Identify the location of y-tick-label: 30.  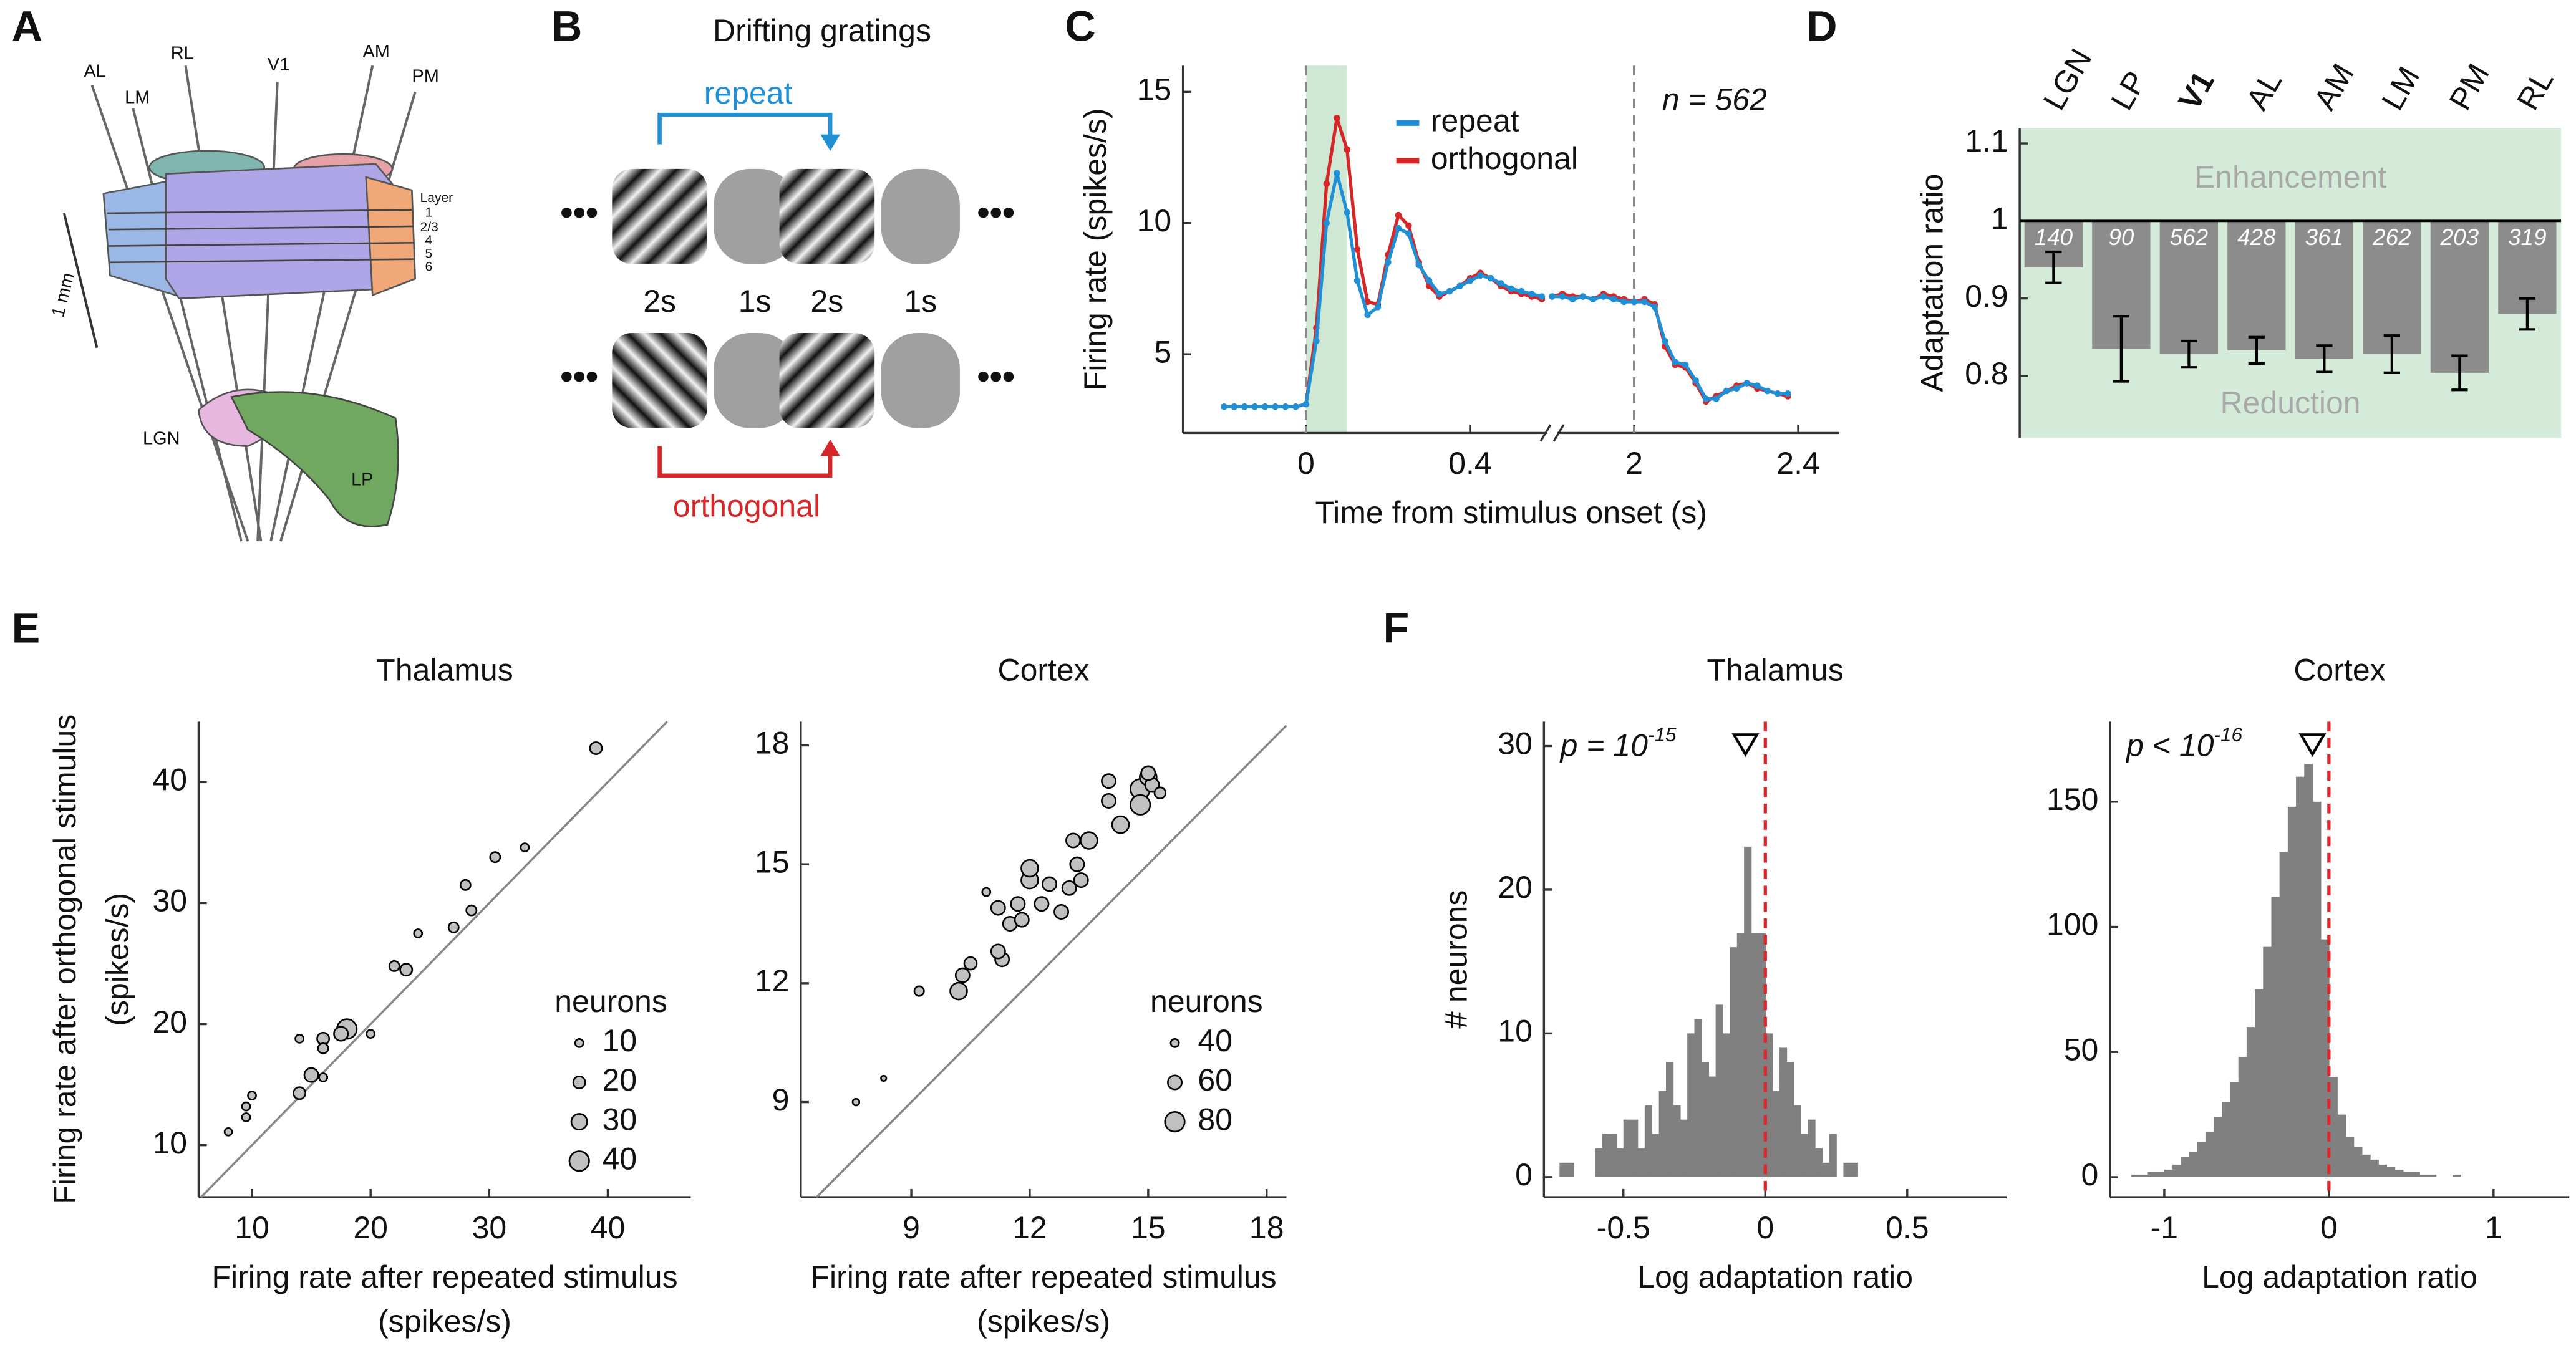
(169, 901).